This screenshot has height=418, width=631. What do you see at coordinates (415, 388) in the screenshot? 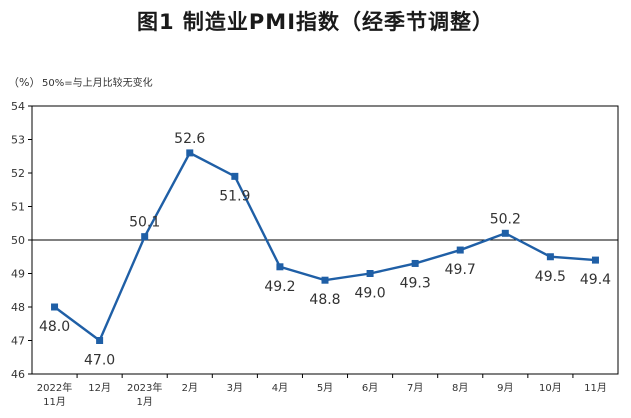
I see `x-tick-label: 7月` at bounding box center [415, 388].